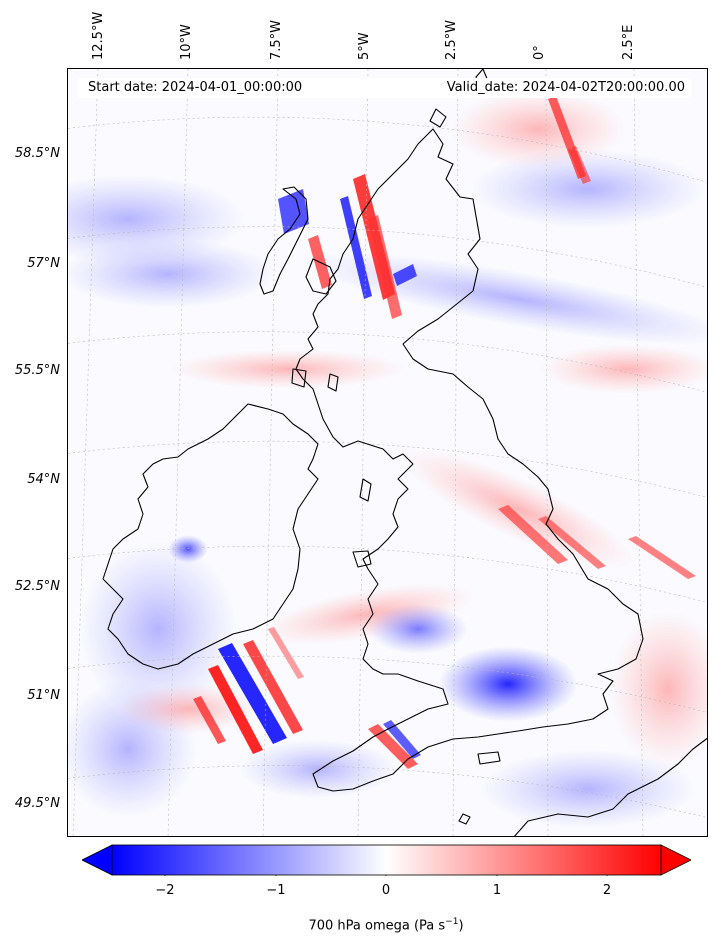  Describe the element at coordinates (610, 786) in the screenshot. I see `france-coast` at that location.